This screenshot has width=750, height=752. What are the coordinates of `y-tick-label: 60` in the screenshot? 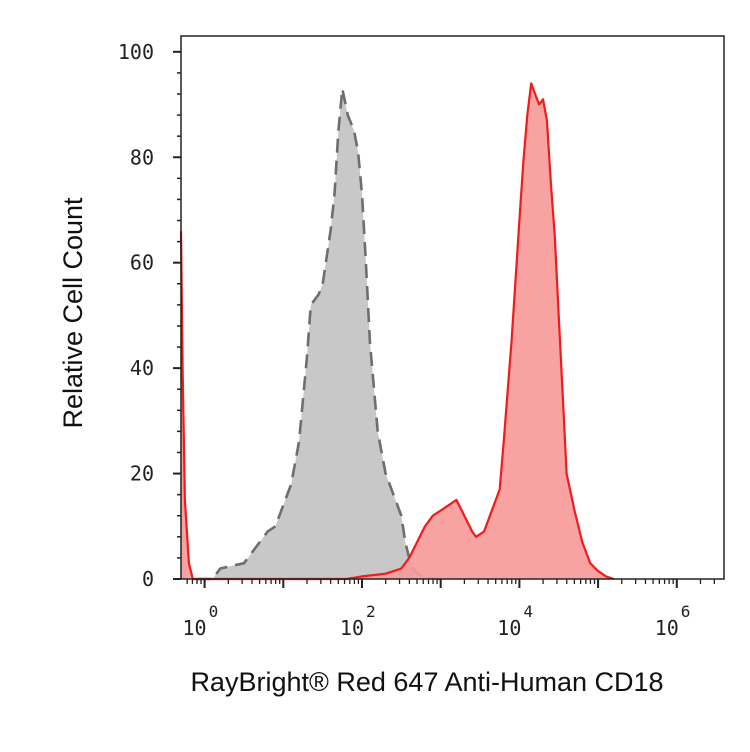 It's located at (142, 263).